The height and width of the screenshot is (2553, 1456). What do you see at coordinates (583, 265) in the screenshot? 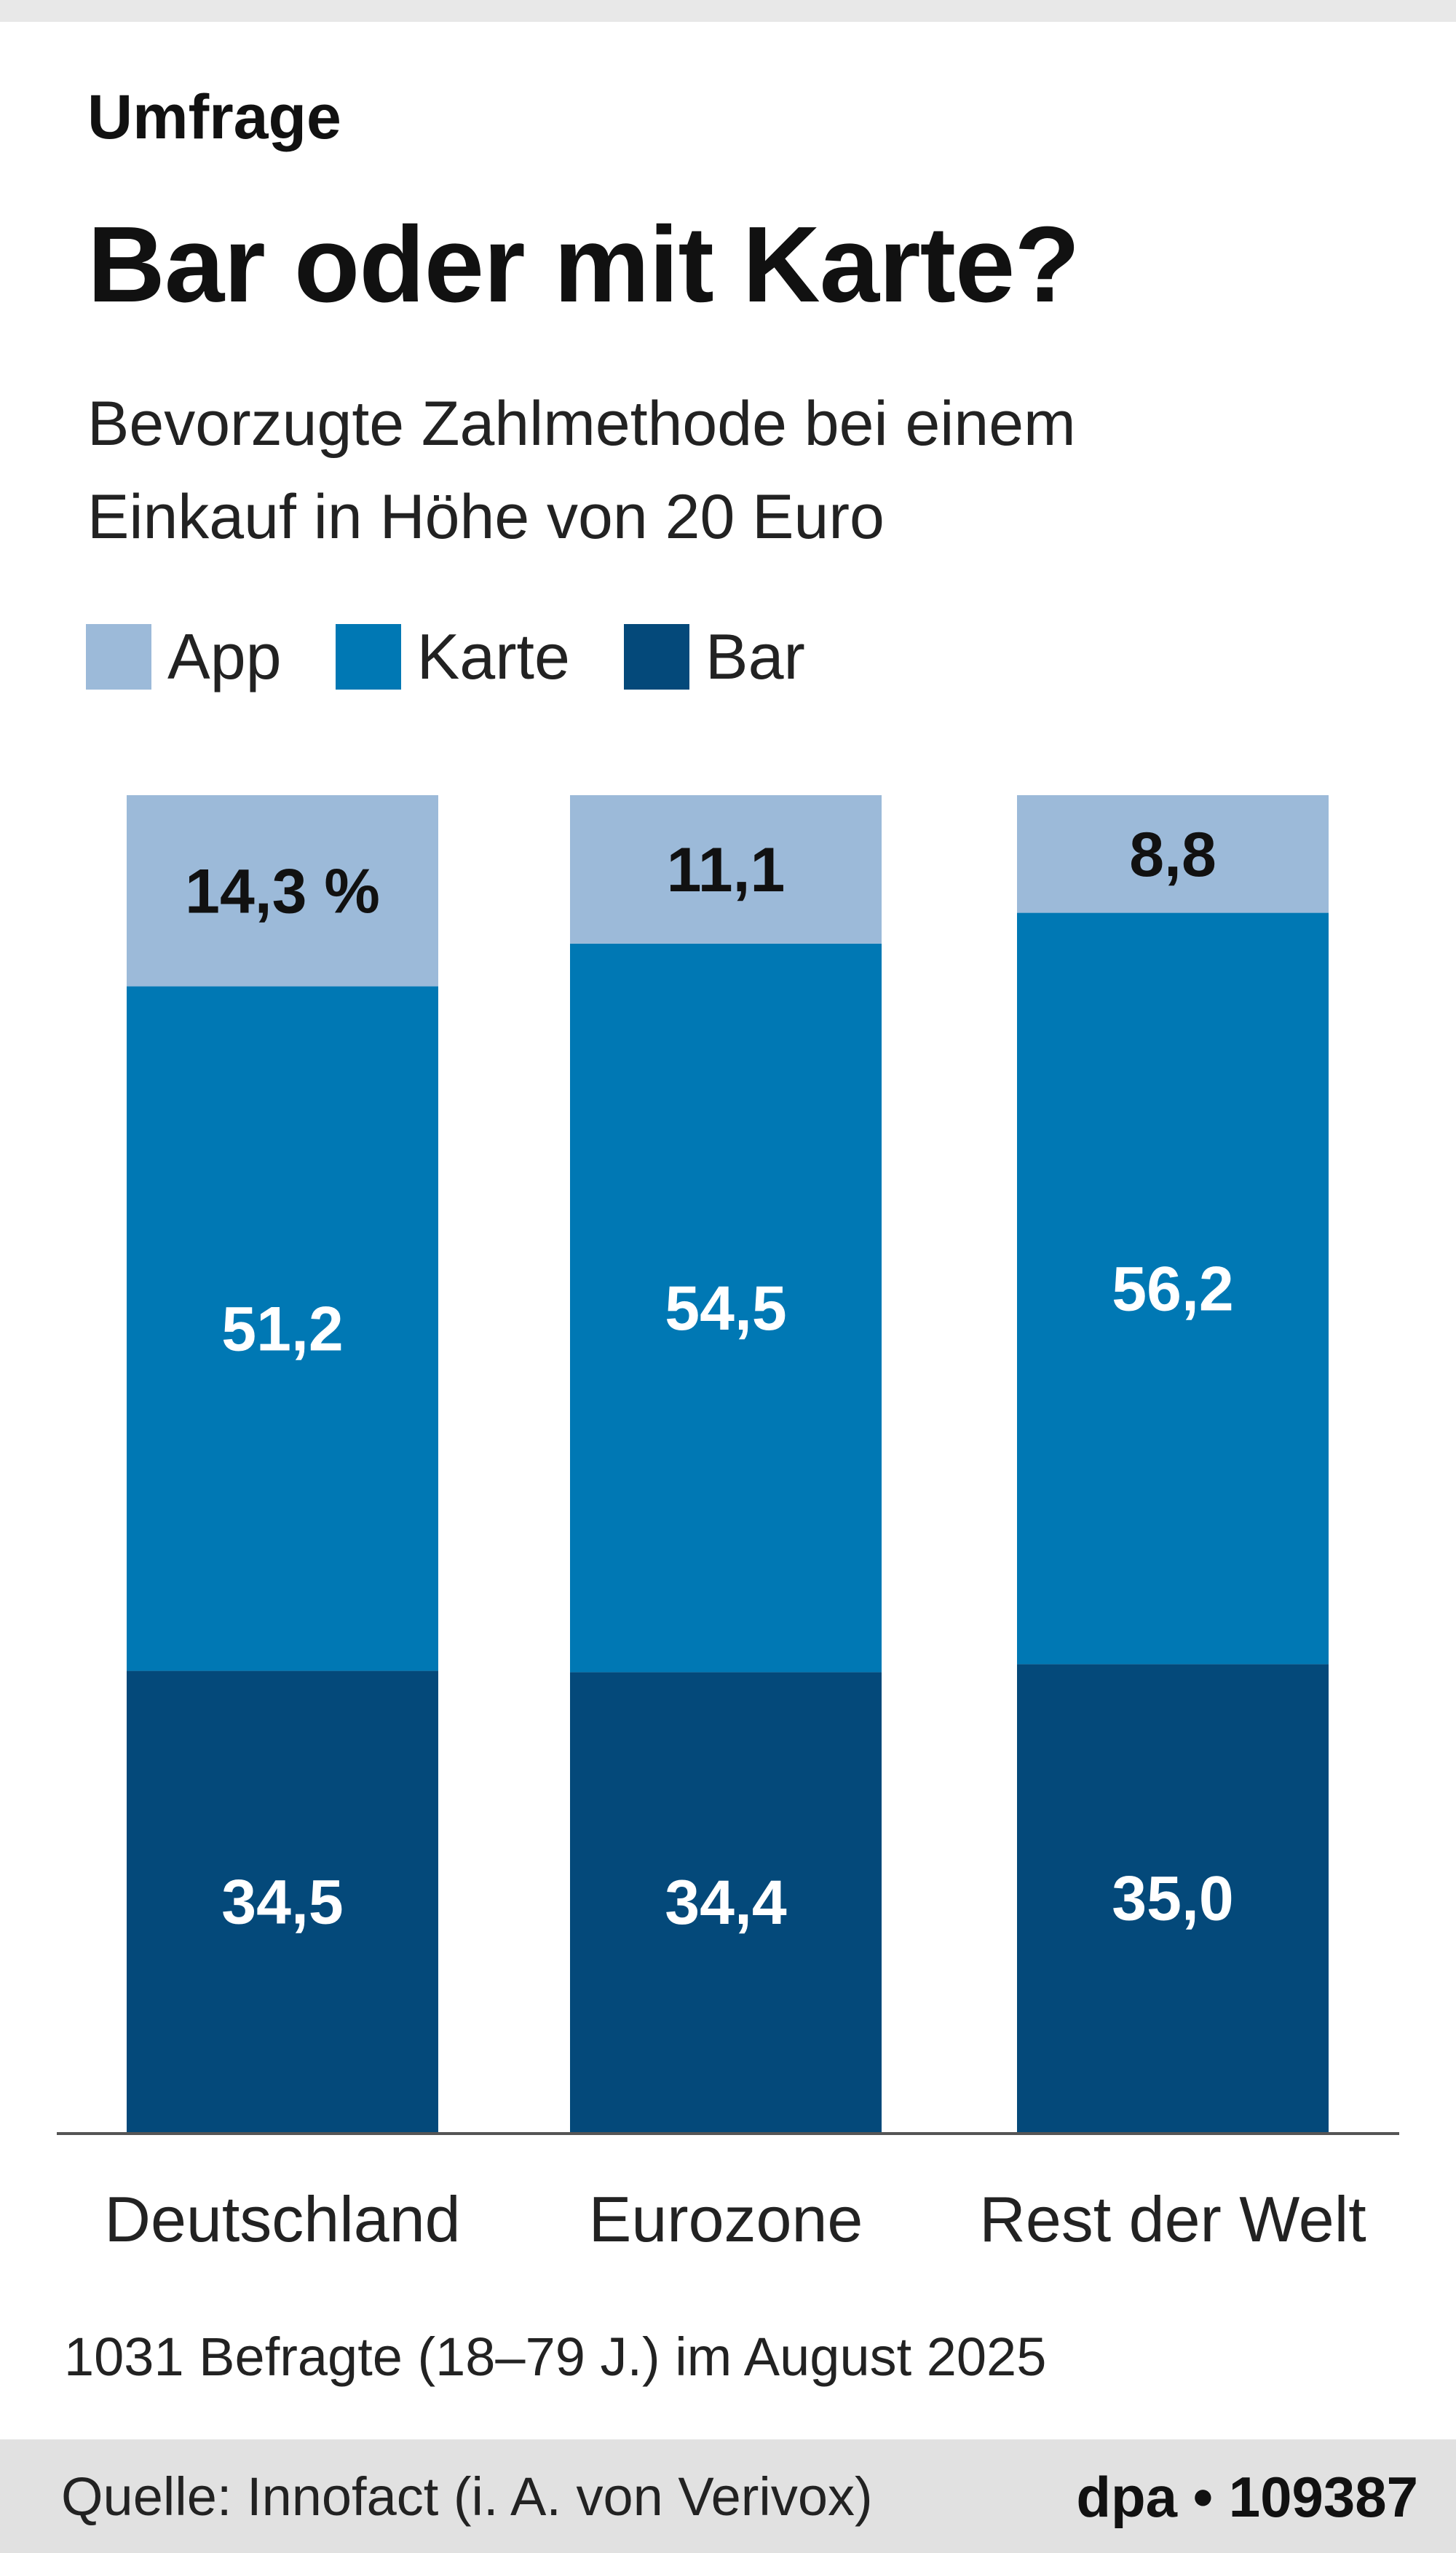
I see `chart-title: Bar oder mit Karte?` at bounding box center [583, 265].